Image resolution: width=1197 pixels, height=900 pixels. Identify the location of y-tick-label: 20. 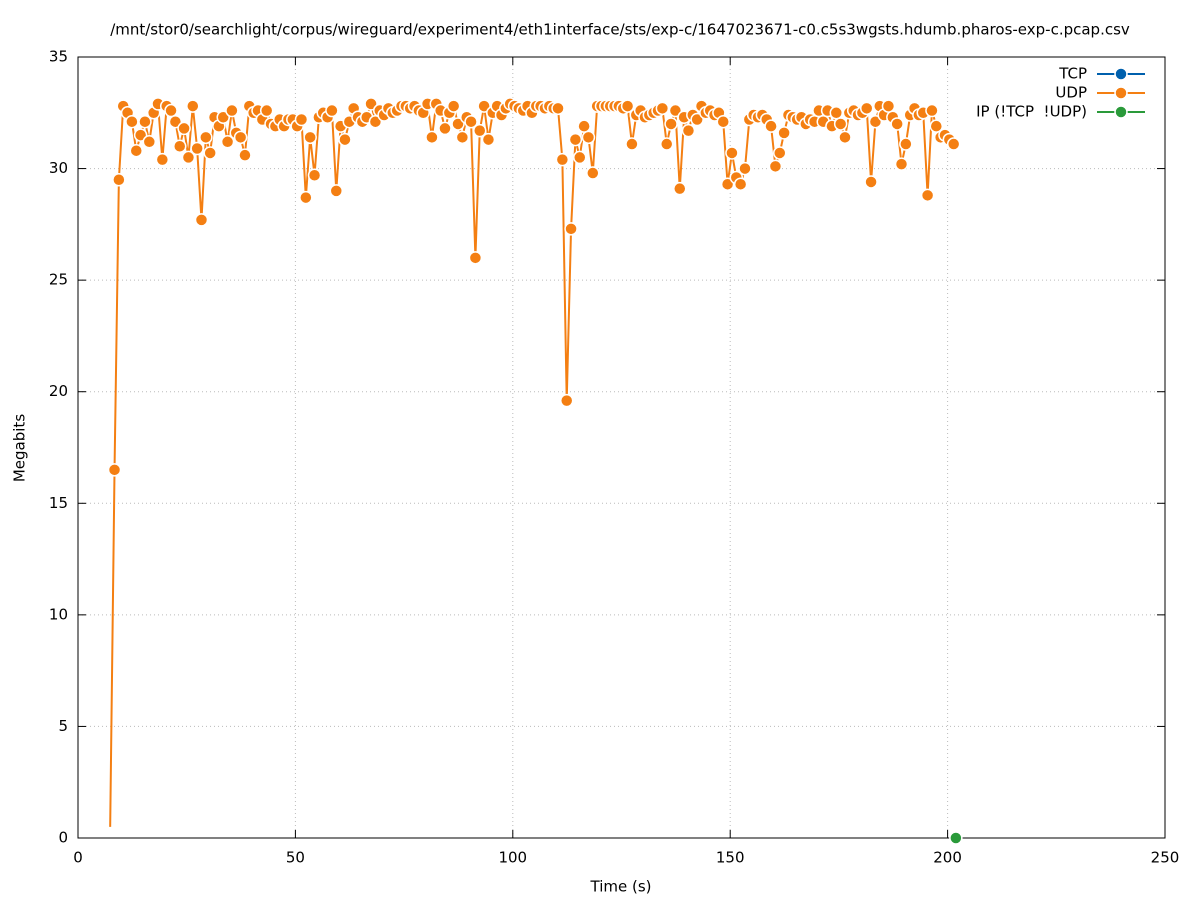
(58, 391).